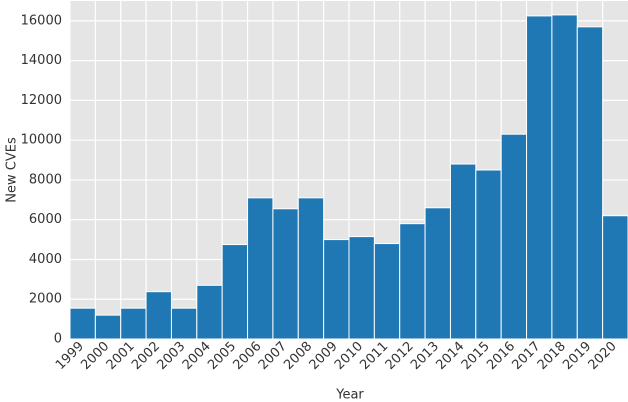 Image resolution: width=628 pixels, height=402 pixels. I want to click on x-tick-label: 2019, so click(577, 356).